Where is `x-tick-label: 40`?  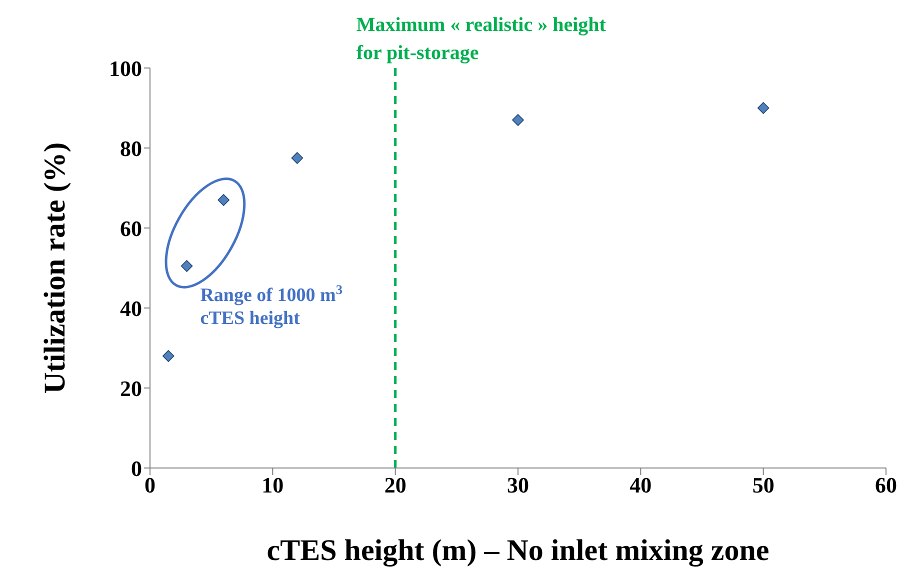 x-tick-label: 40 is located at coordinates (641, 485).